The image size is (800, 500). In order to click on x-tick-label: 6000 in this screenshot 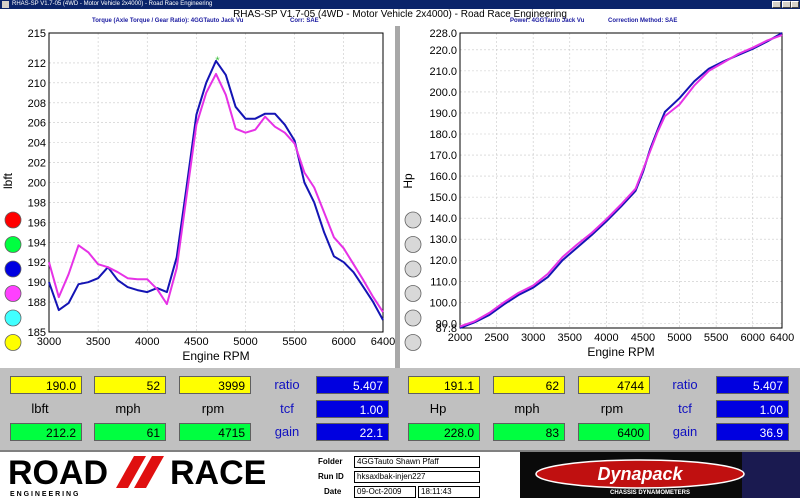, I will do `click(343, 342)`.